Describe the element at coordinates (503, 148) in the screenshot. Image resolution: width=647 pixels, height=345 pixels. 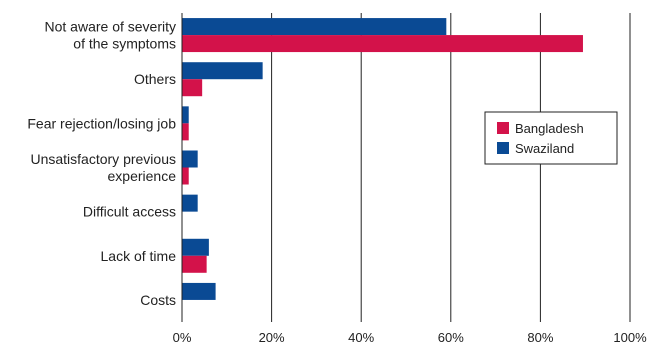
I see `legend-swatch-swaziland` at that location.